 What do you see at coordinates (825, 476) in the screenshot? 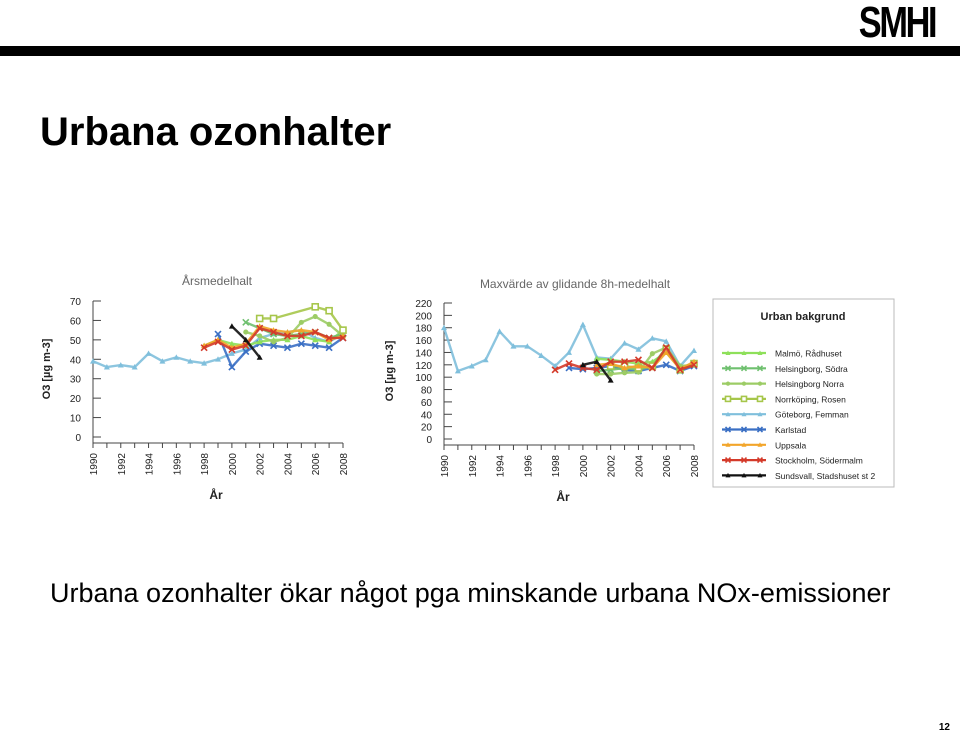
I see `legend-label: Sundsvall, Stadshuset st 2` at bounding box center [825, 476].